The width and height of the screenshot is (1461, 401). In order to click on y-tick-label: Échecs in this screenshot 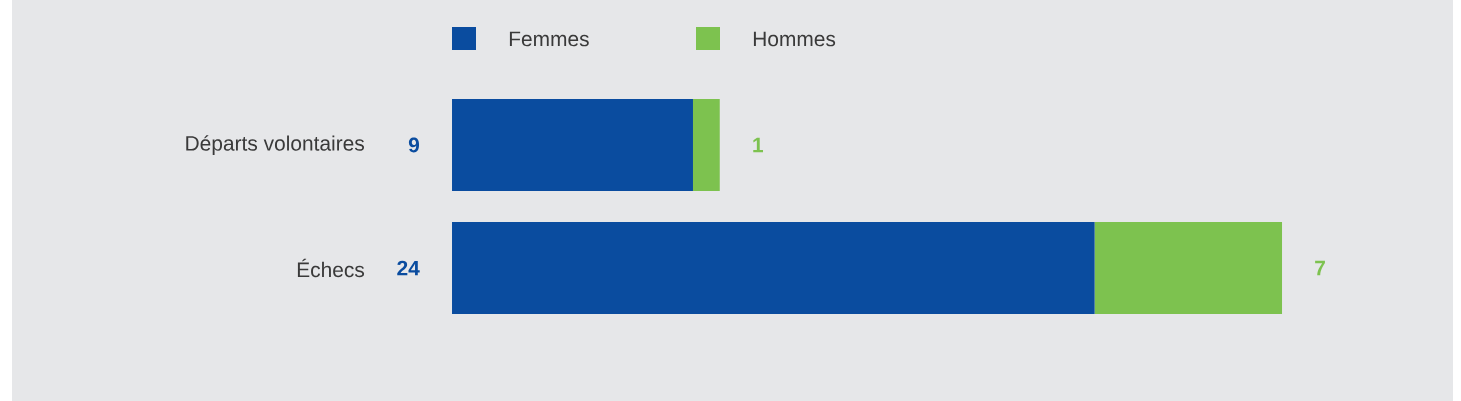, I will do `click(331, 268)`.